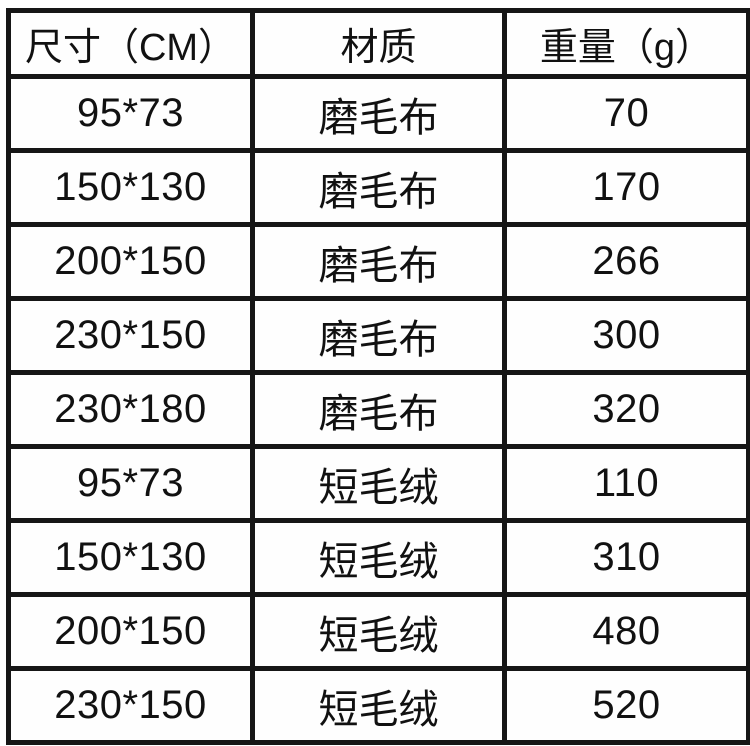 Image resolution: width=750 pixels, height=746 pixels. I want to click on weight-cell: 320, so click(626, 409).